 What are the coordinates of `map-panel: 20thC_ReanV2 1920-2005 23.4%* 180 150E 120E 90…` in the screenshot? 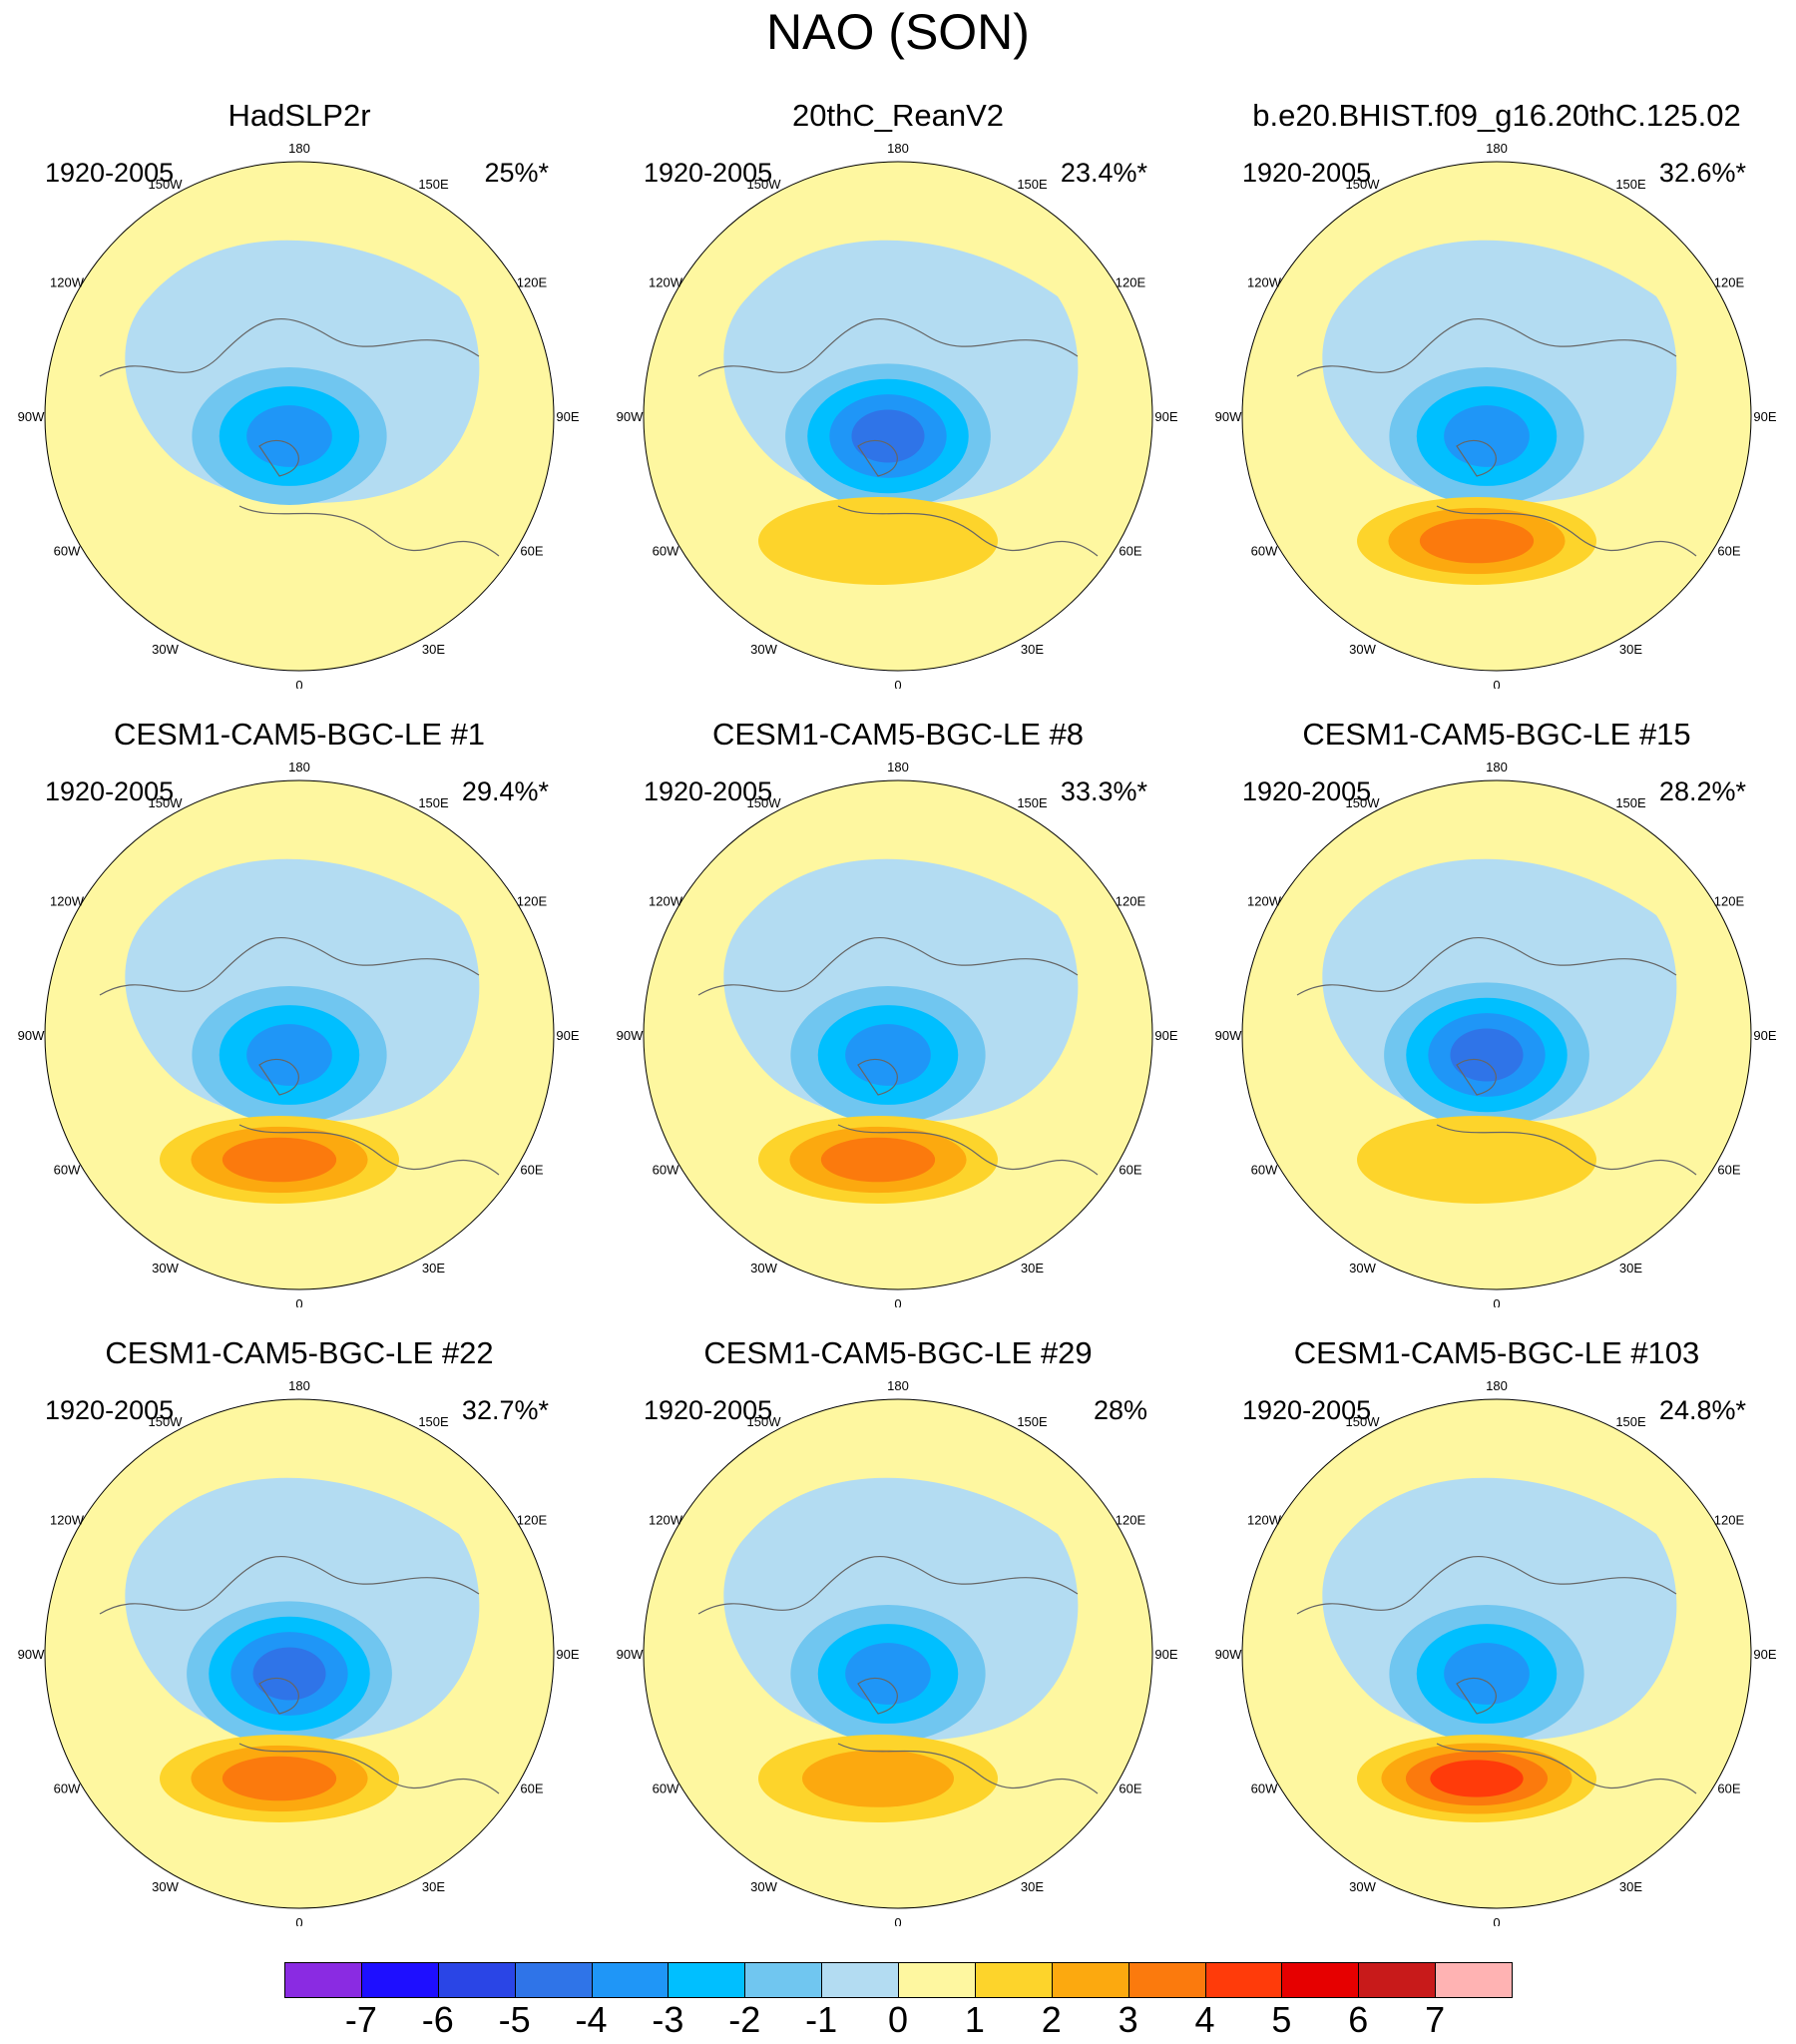 It's located at (898, 389).